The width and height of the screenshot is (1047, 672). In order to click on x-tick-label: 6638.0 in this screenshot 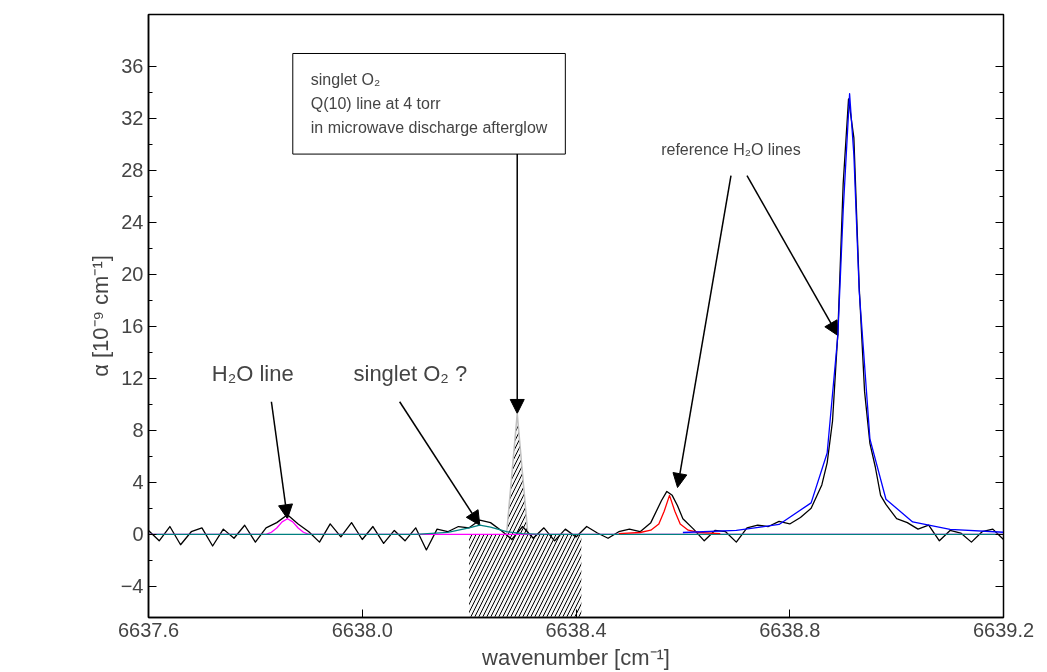, I will do `click(362, 629)`.